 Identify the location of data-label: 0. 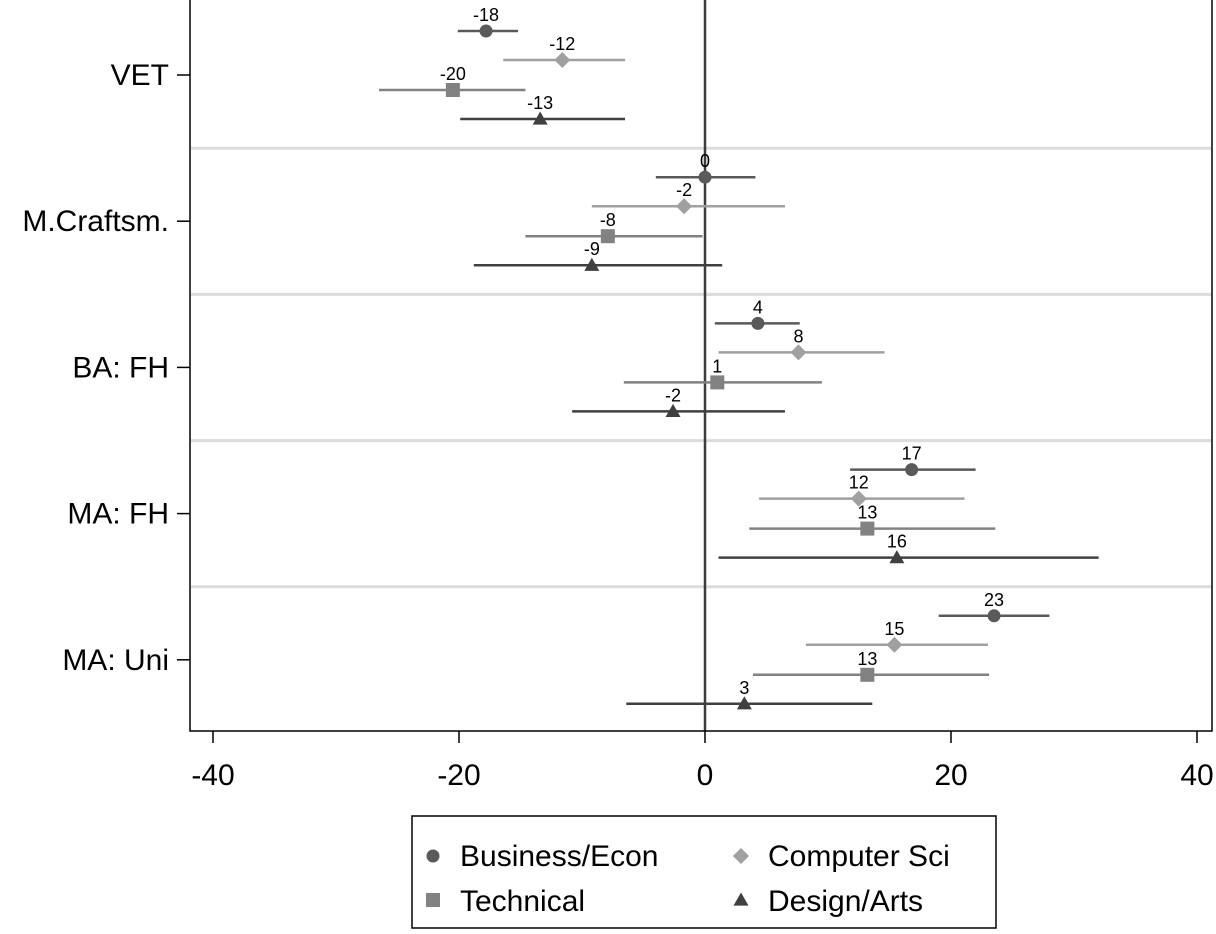
(705, 161).